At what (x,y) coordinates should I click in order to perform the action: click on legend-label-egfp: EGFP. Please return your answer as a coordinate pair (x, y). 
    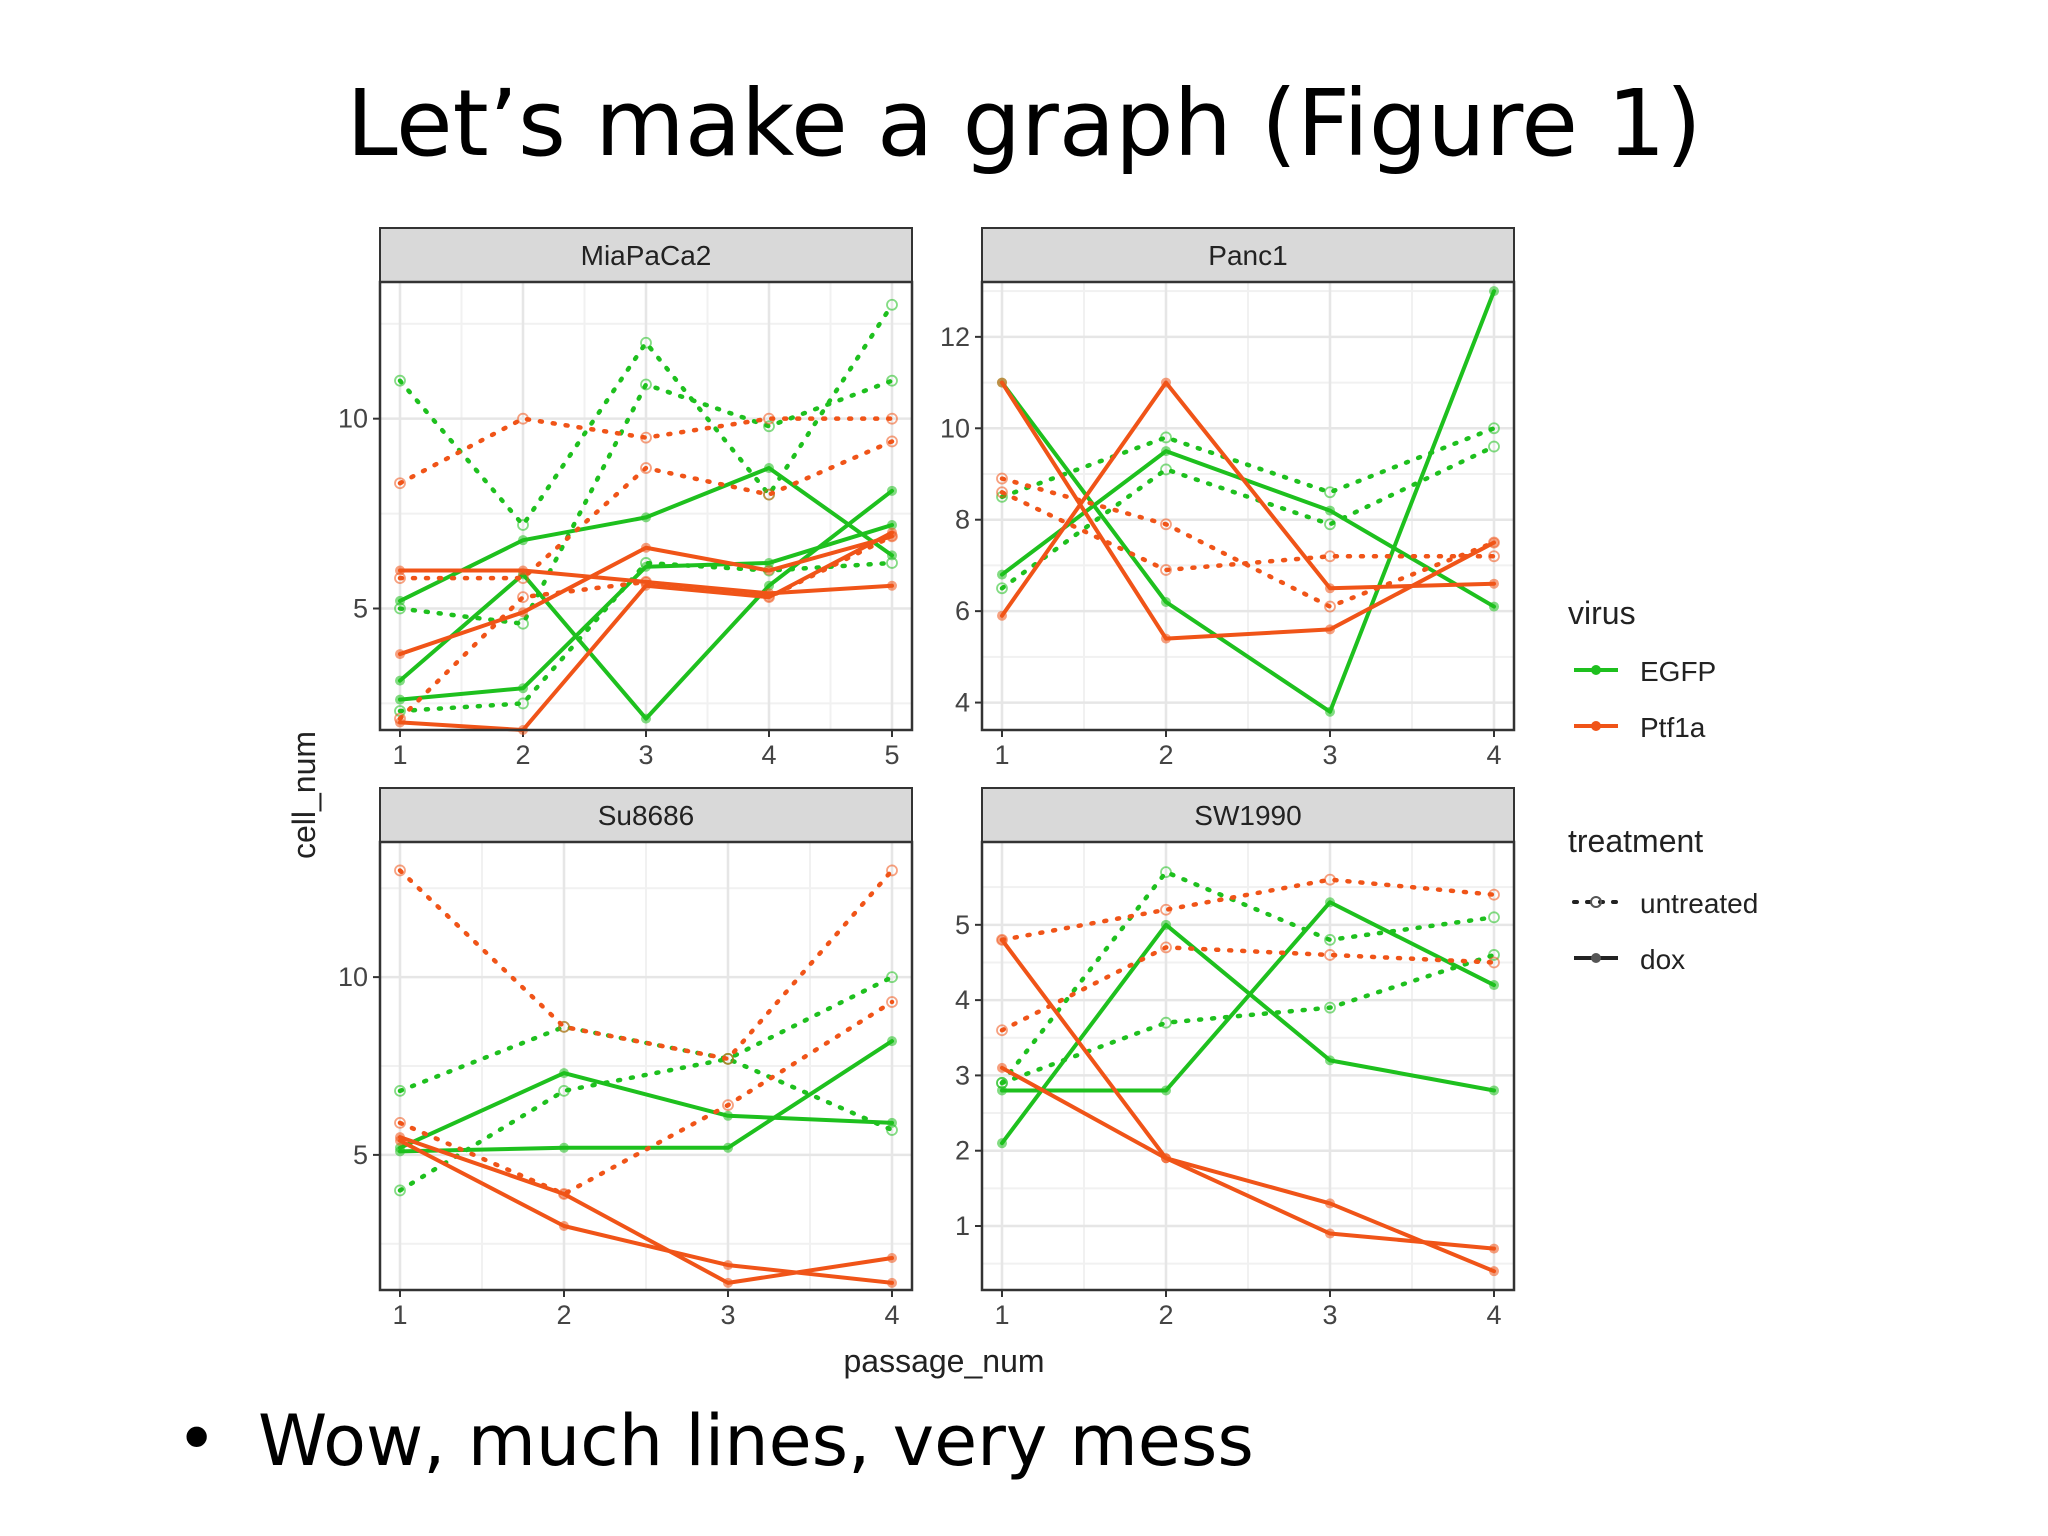
    Looking at the image, I should click on (1678, 671).